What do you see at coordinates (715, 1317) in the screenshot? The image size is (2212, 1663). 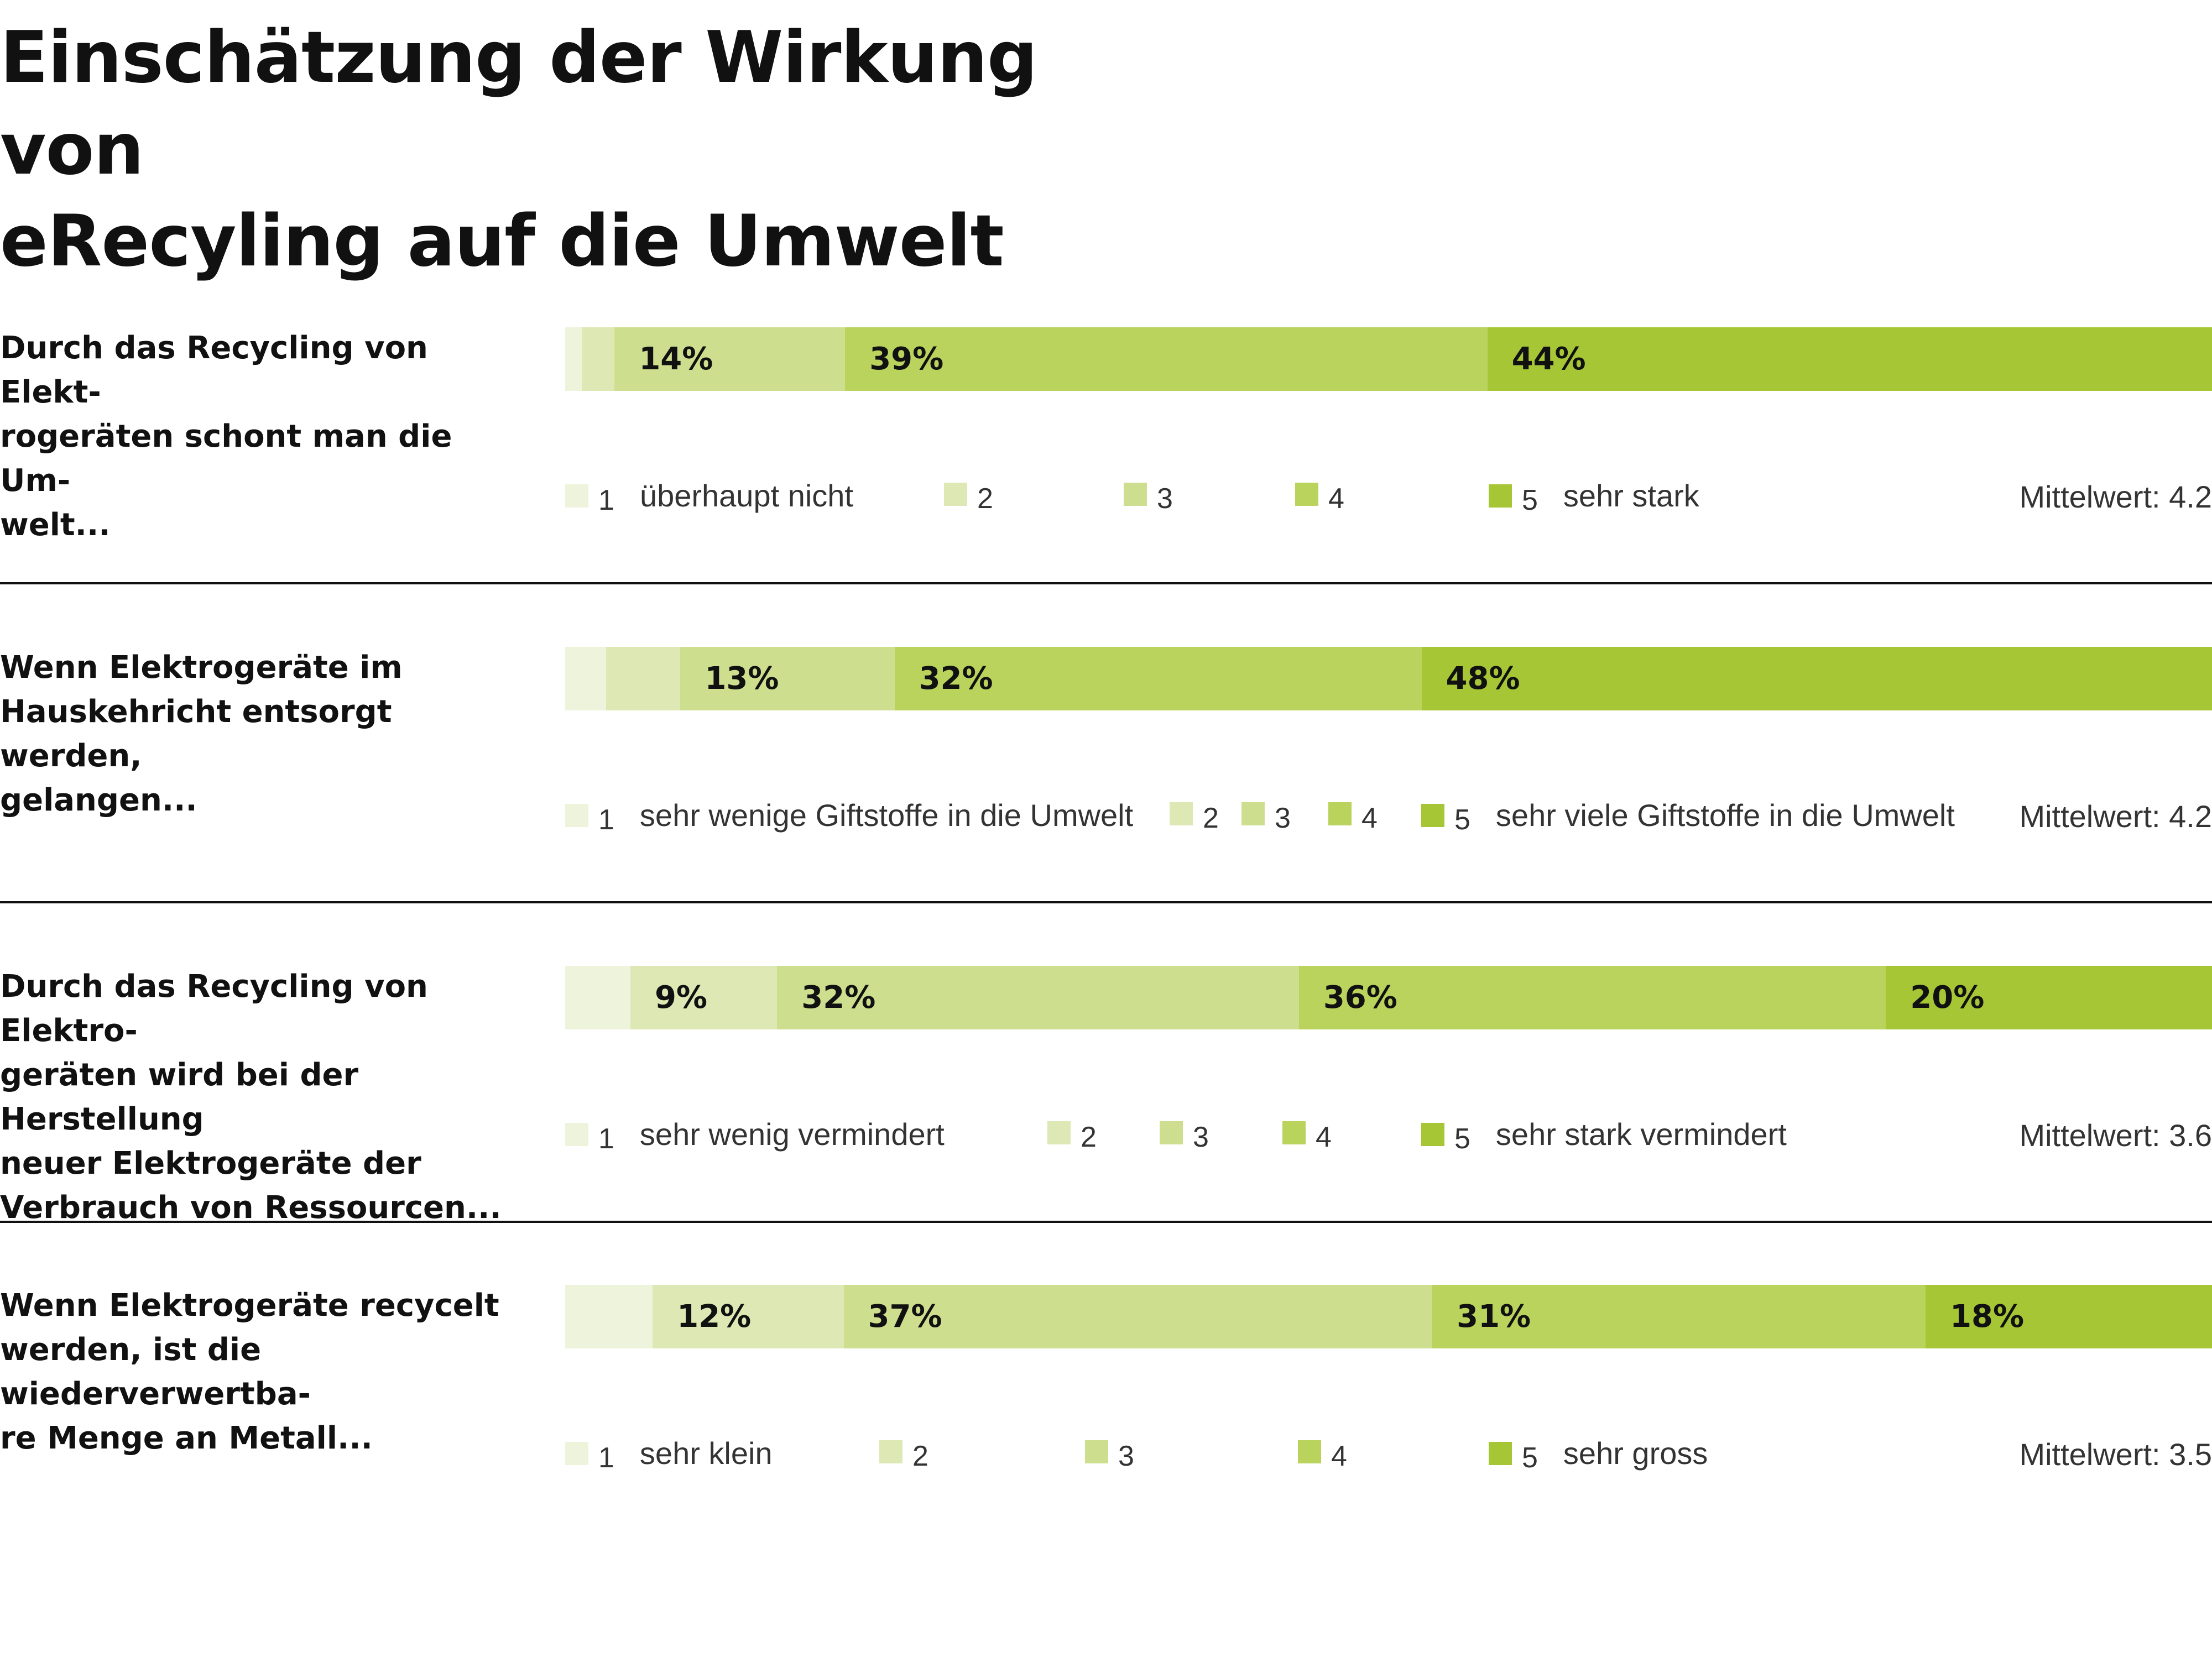 I see `bar-value-label: 12%` at bounding box center [715, 1317].